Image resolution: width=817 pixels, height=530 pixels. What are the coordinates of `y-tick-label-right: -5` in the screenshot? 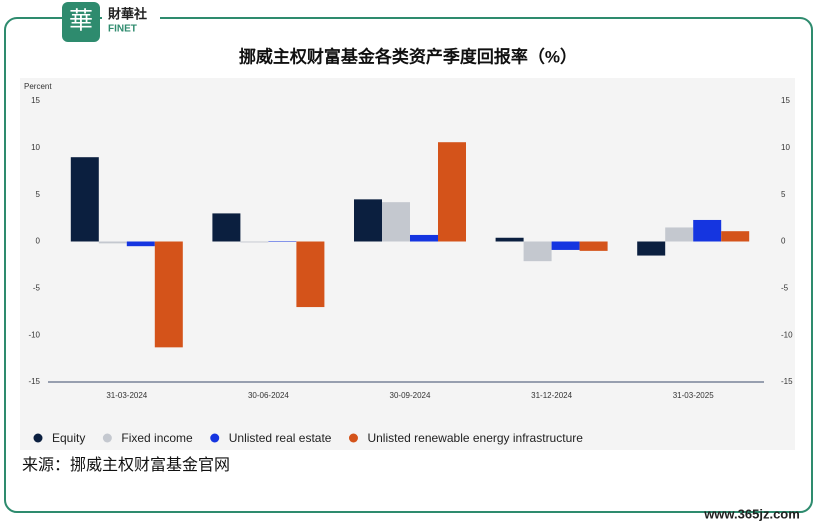 It's located at (785, 287).